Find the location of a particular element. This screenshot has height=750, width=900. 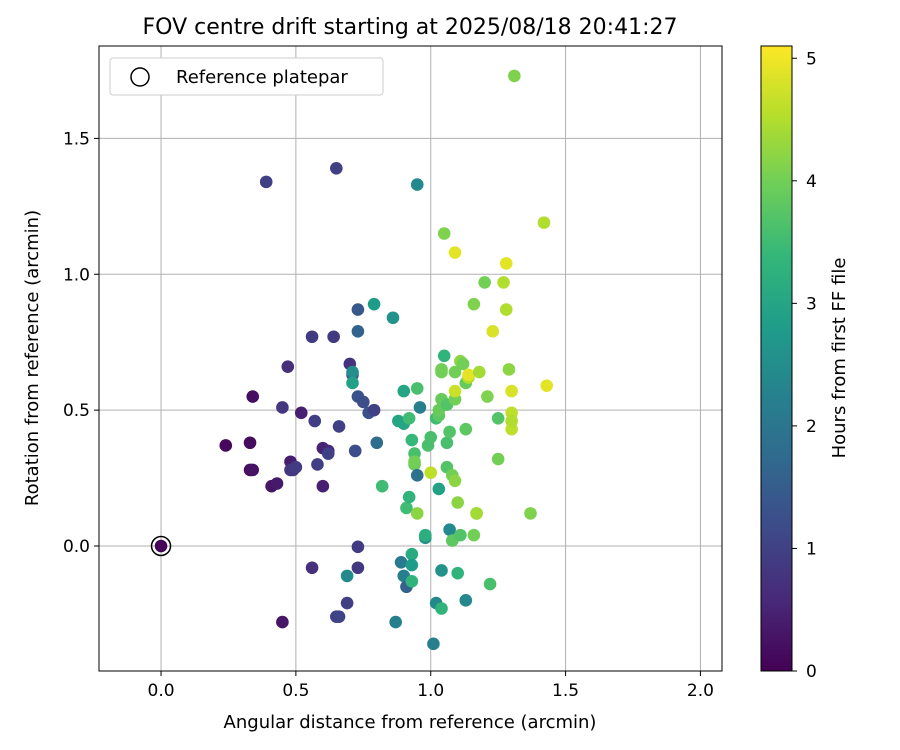

colorbar-tick-label: 1 is located at coordinates (811, 549).